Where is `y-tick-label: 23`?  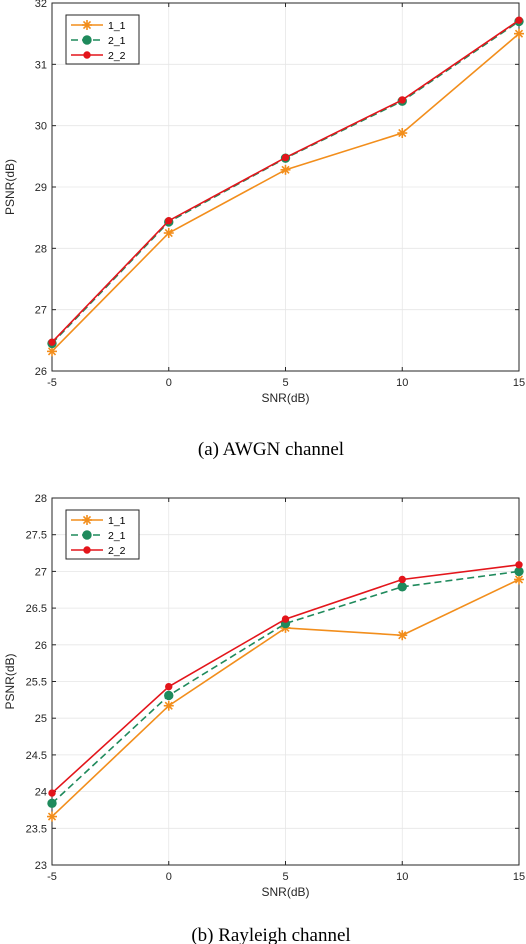 y-tick-label: 23 is located at coordinates (41, 866).